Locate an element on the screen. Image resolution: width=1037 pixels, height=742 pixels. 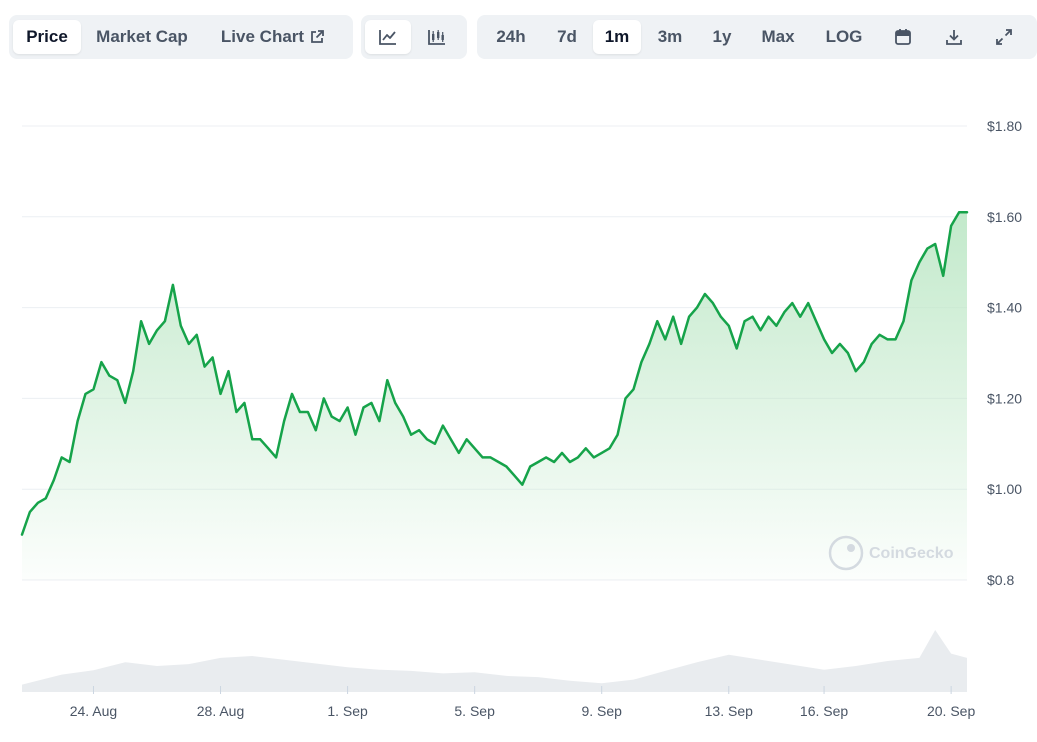
tab-market-cap-label: Market Cap is located at coordinates (142, 36).